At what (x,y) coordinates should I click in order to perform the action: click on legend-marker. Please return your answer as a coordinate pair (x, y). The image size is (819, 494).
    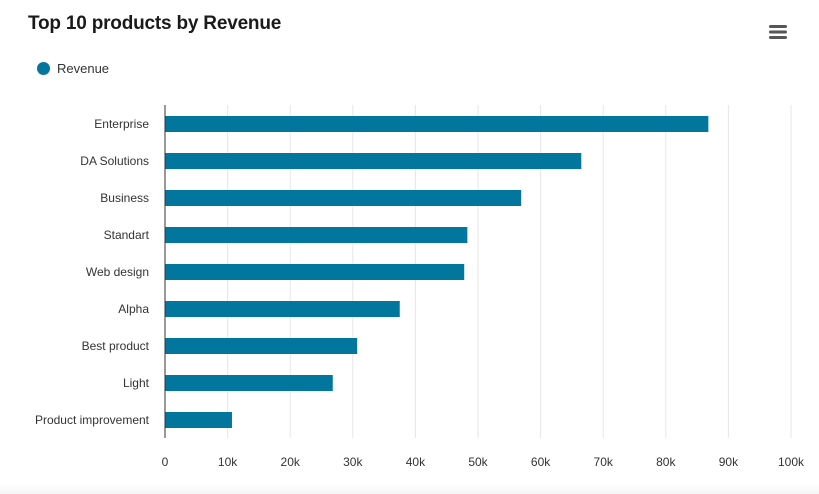
    Looking at the image, I should click on (43, 68).